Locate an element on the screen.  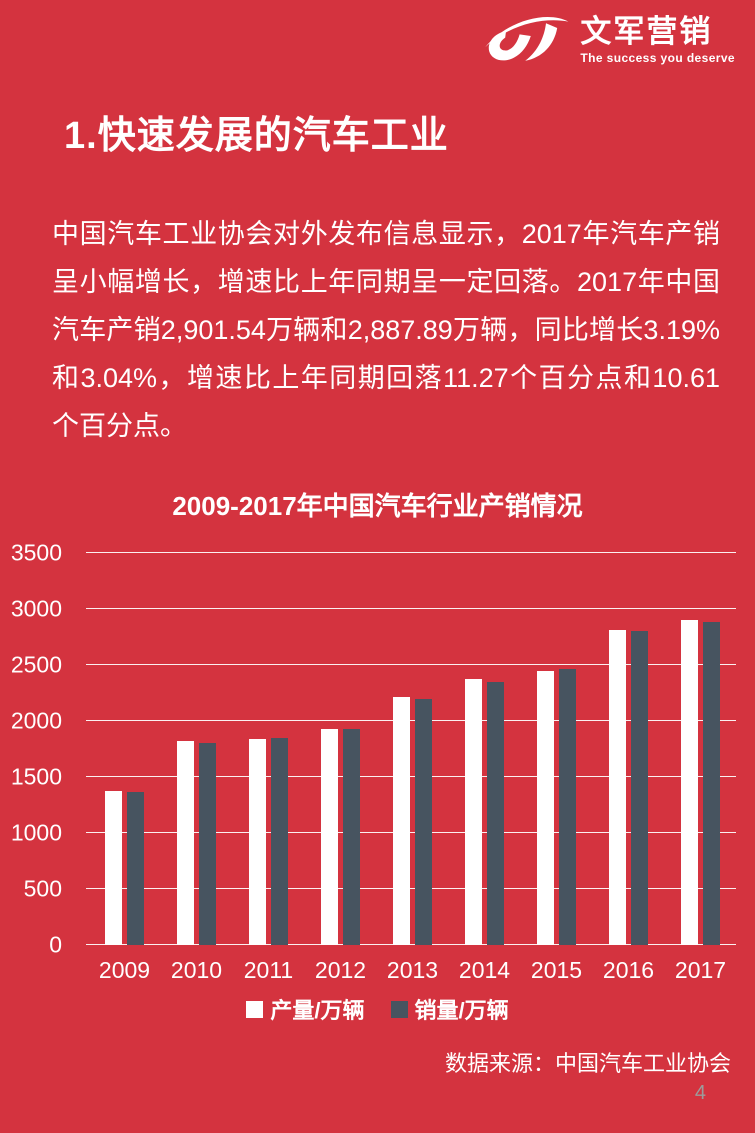
bar-series-1-2014 is located at coordinates (495, 813).